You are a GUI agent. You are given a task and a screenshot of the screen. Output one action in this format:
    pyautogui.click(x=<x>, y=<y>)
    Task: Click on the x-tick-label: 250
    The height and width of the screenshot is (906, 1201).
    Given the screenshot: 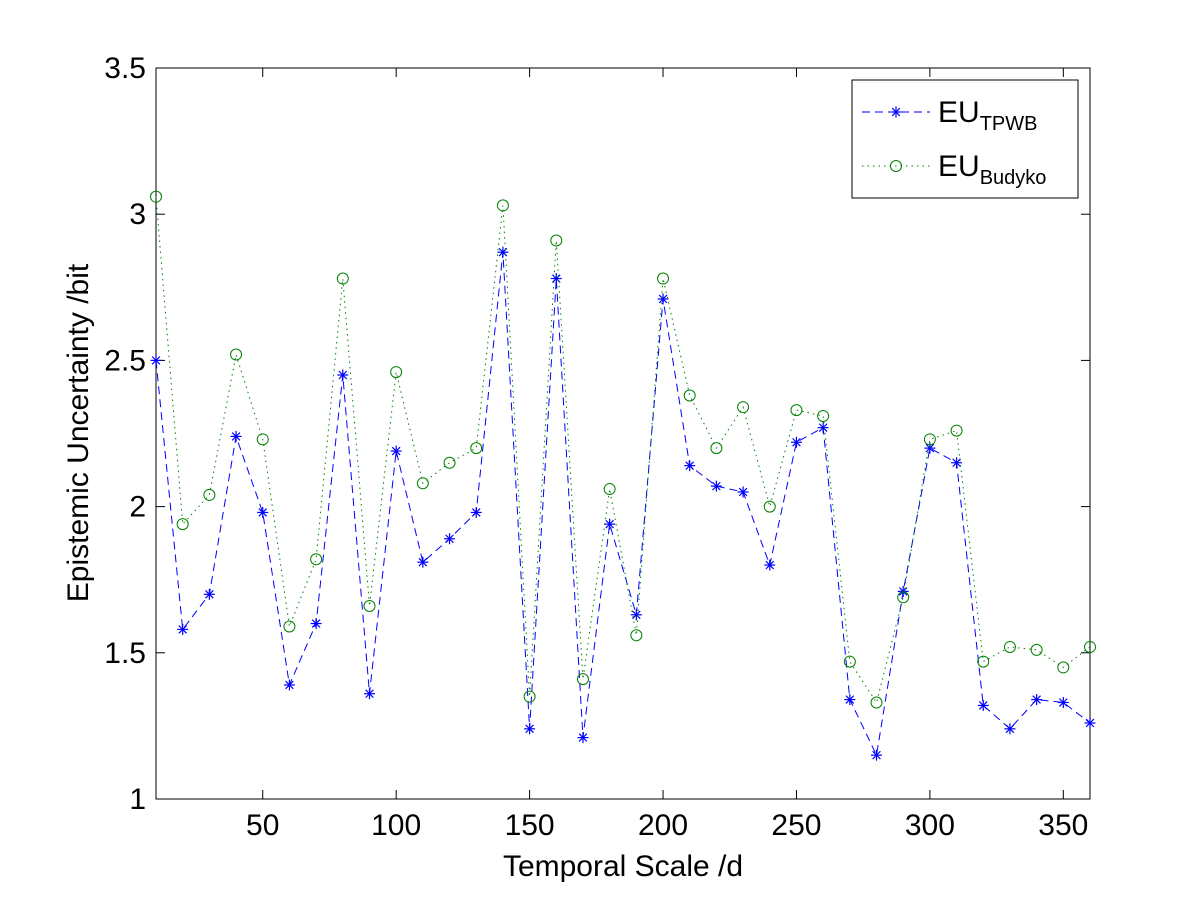 What is the action you would take?
    pyautogui.click(x=796, y=825)
    